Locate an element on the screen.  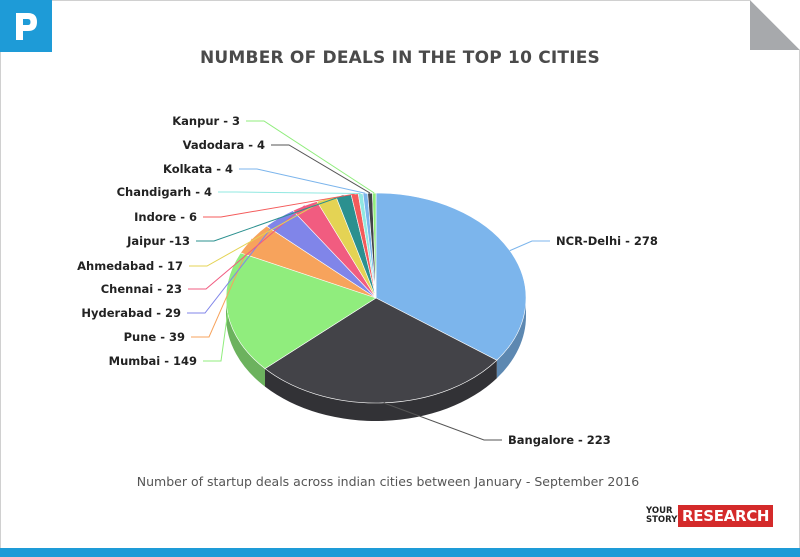
data-label-jaipur: Jaipur -13 is located at coordinates (158, 241).